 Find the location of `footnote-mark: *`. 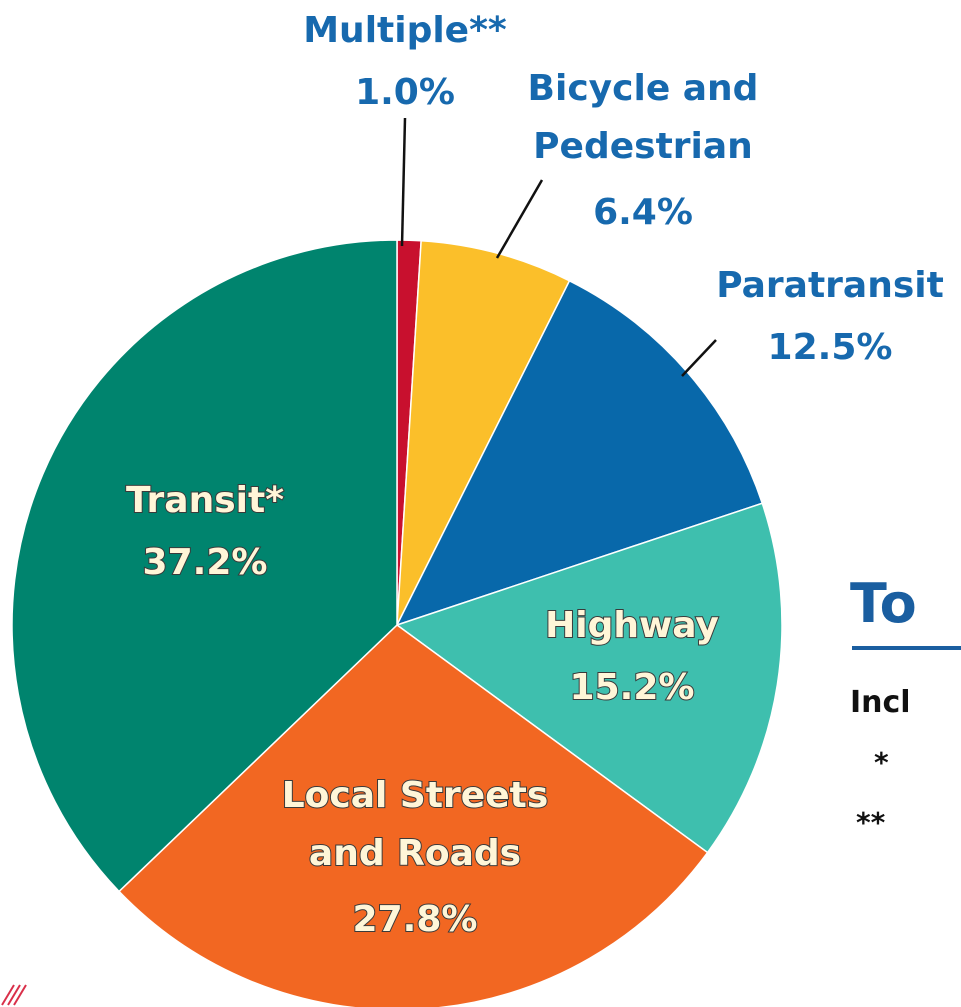

footnote-mark: * is located at coordinates (881, 762).